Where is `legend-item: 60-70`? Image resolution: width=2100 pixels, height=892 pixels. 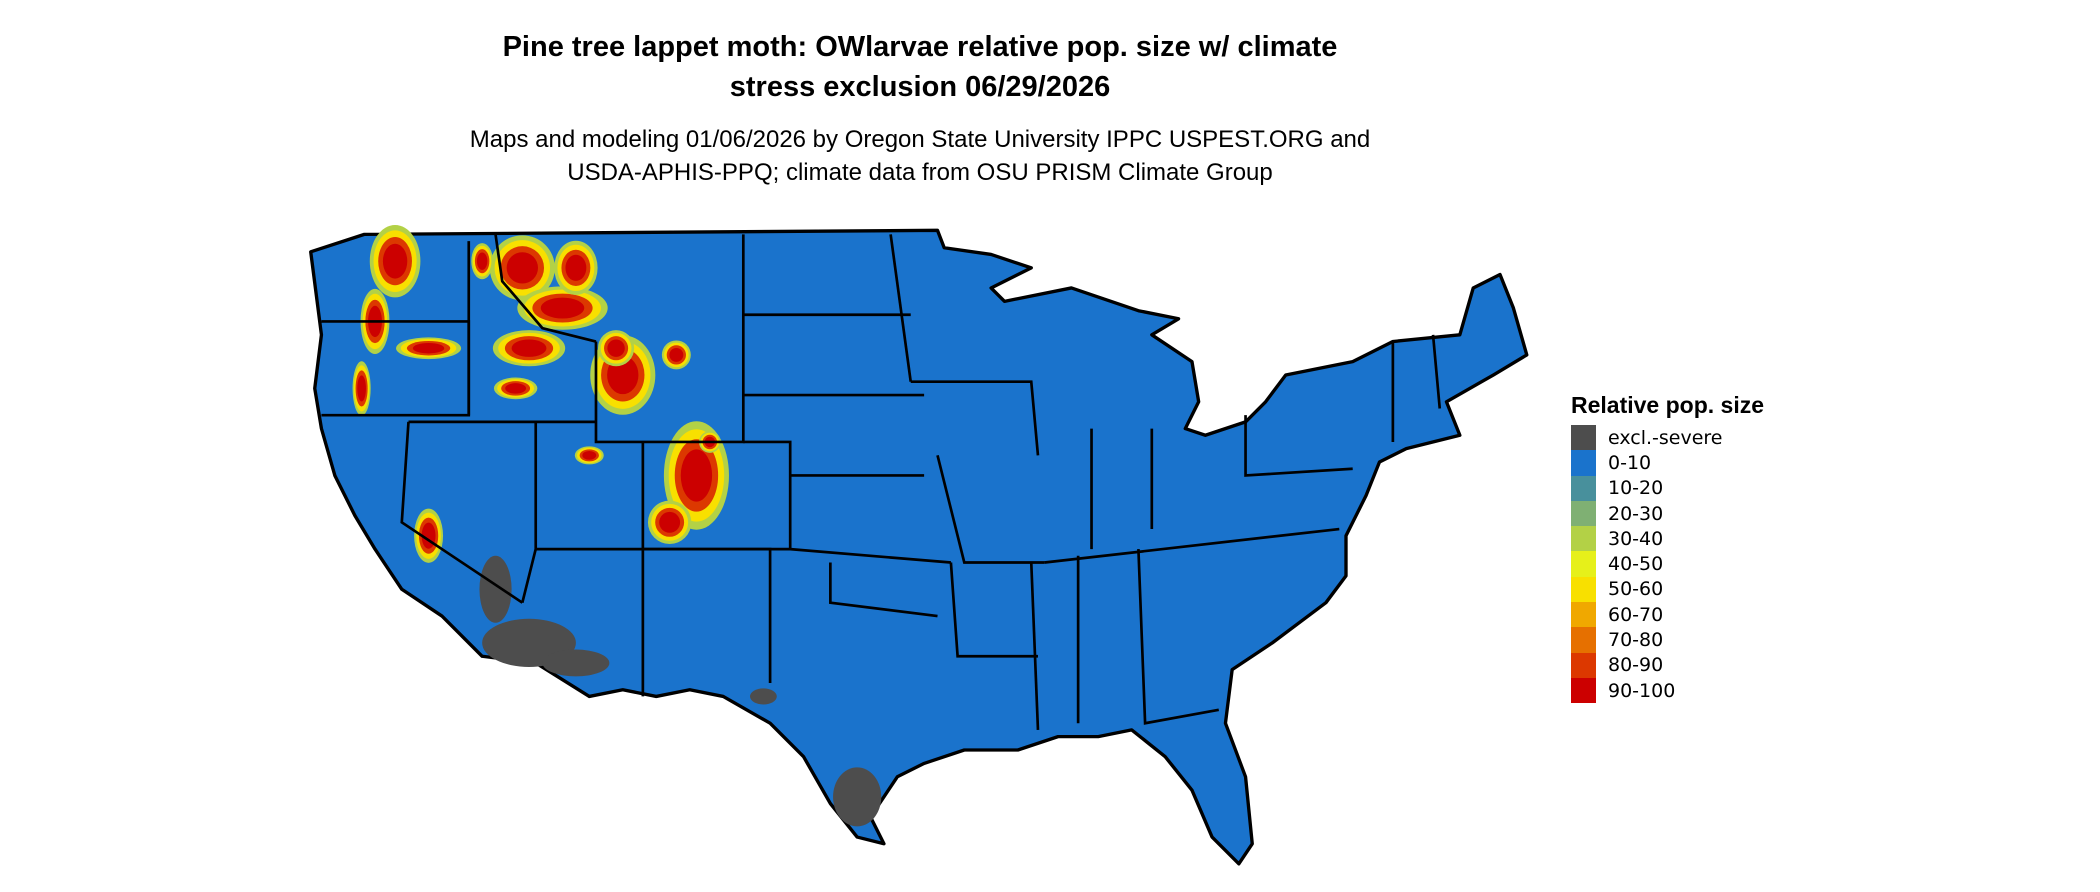
legend-item: 60-70 is located at coordinates (1667, 615).